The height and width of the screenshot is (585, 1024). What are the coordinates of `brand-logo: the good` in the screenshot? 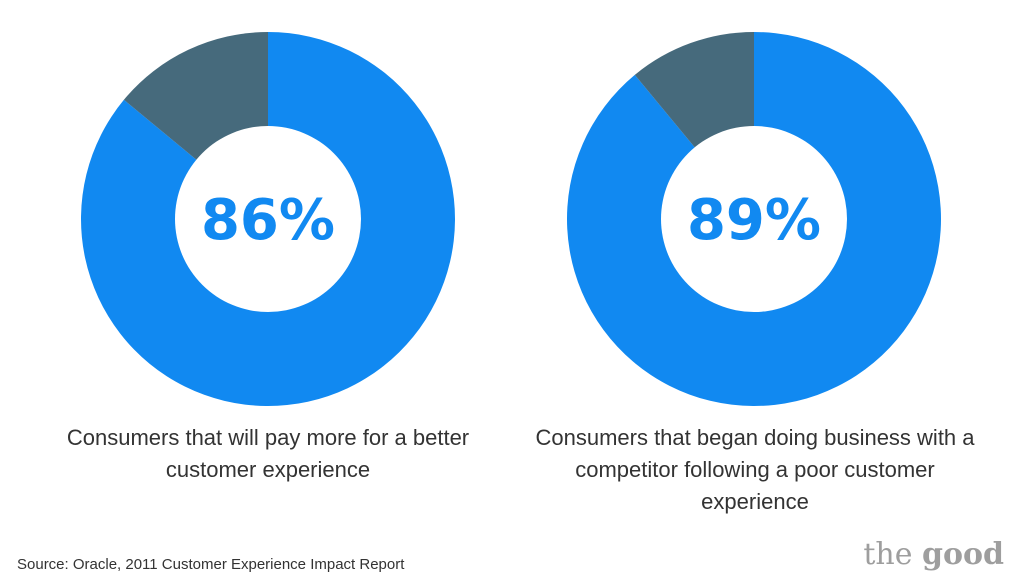 It's located at (933, 555).